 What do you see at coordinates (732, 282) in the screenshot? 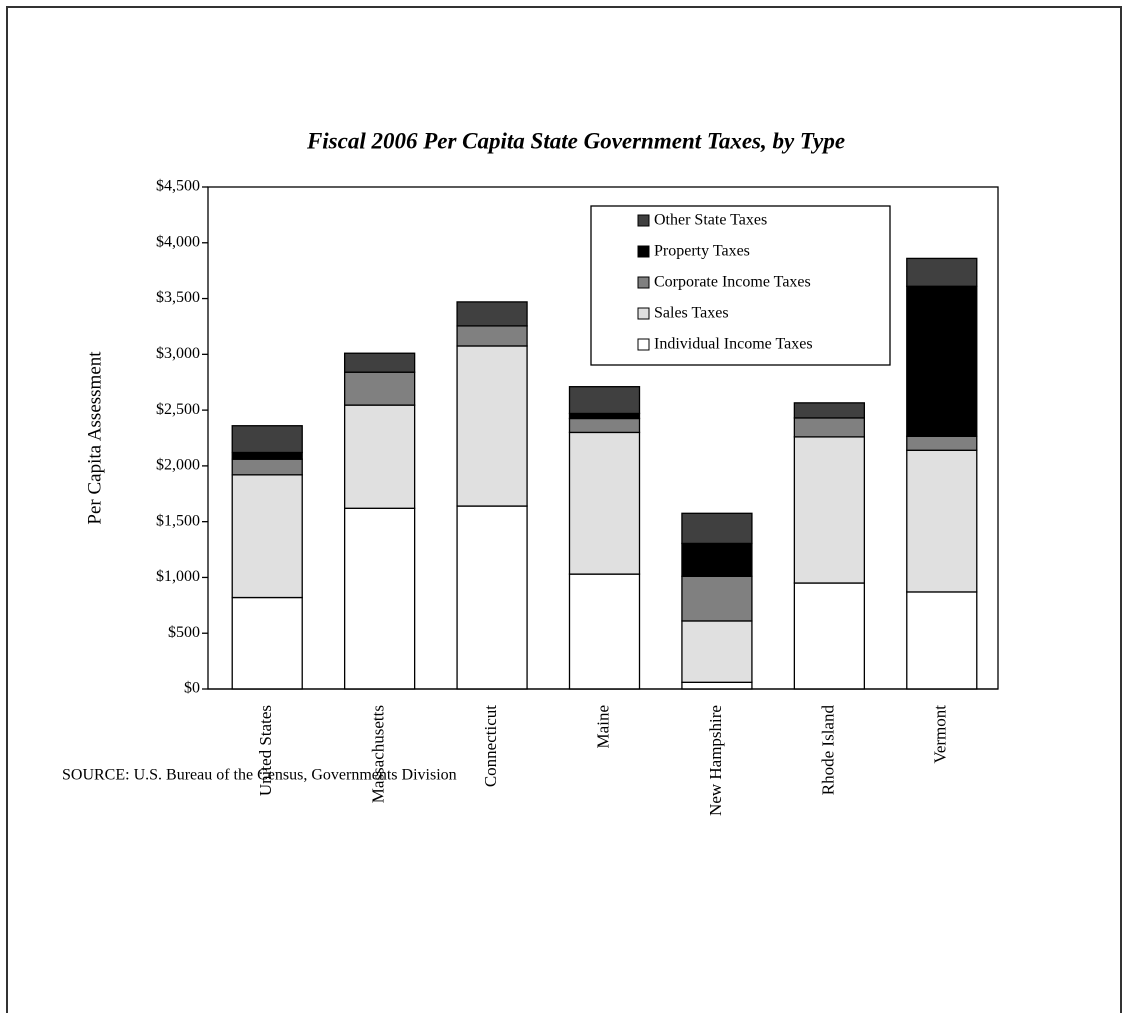
I see `legend-label: Corporate Income Taxes` at bounding box center [732, 282].